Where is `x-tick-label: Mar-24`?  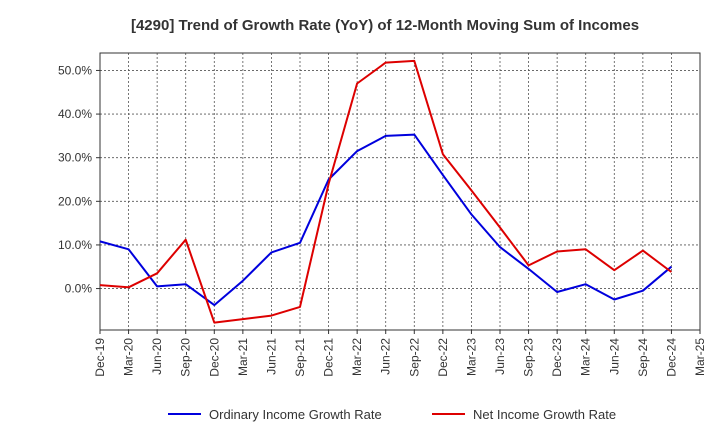 x-tick-label: Mar-24 is located at coordinates (586, 357).